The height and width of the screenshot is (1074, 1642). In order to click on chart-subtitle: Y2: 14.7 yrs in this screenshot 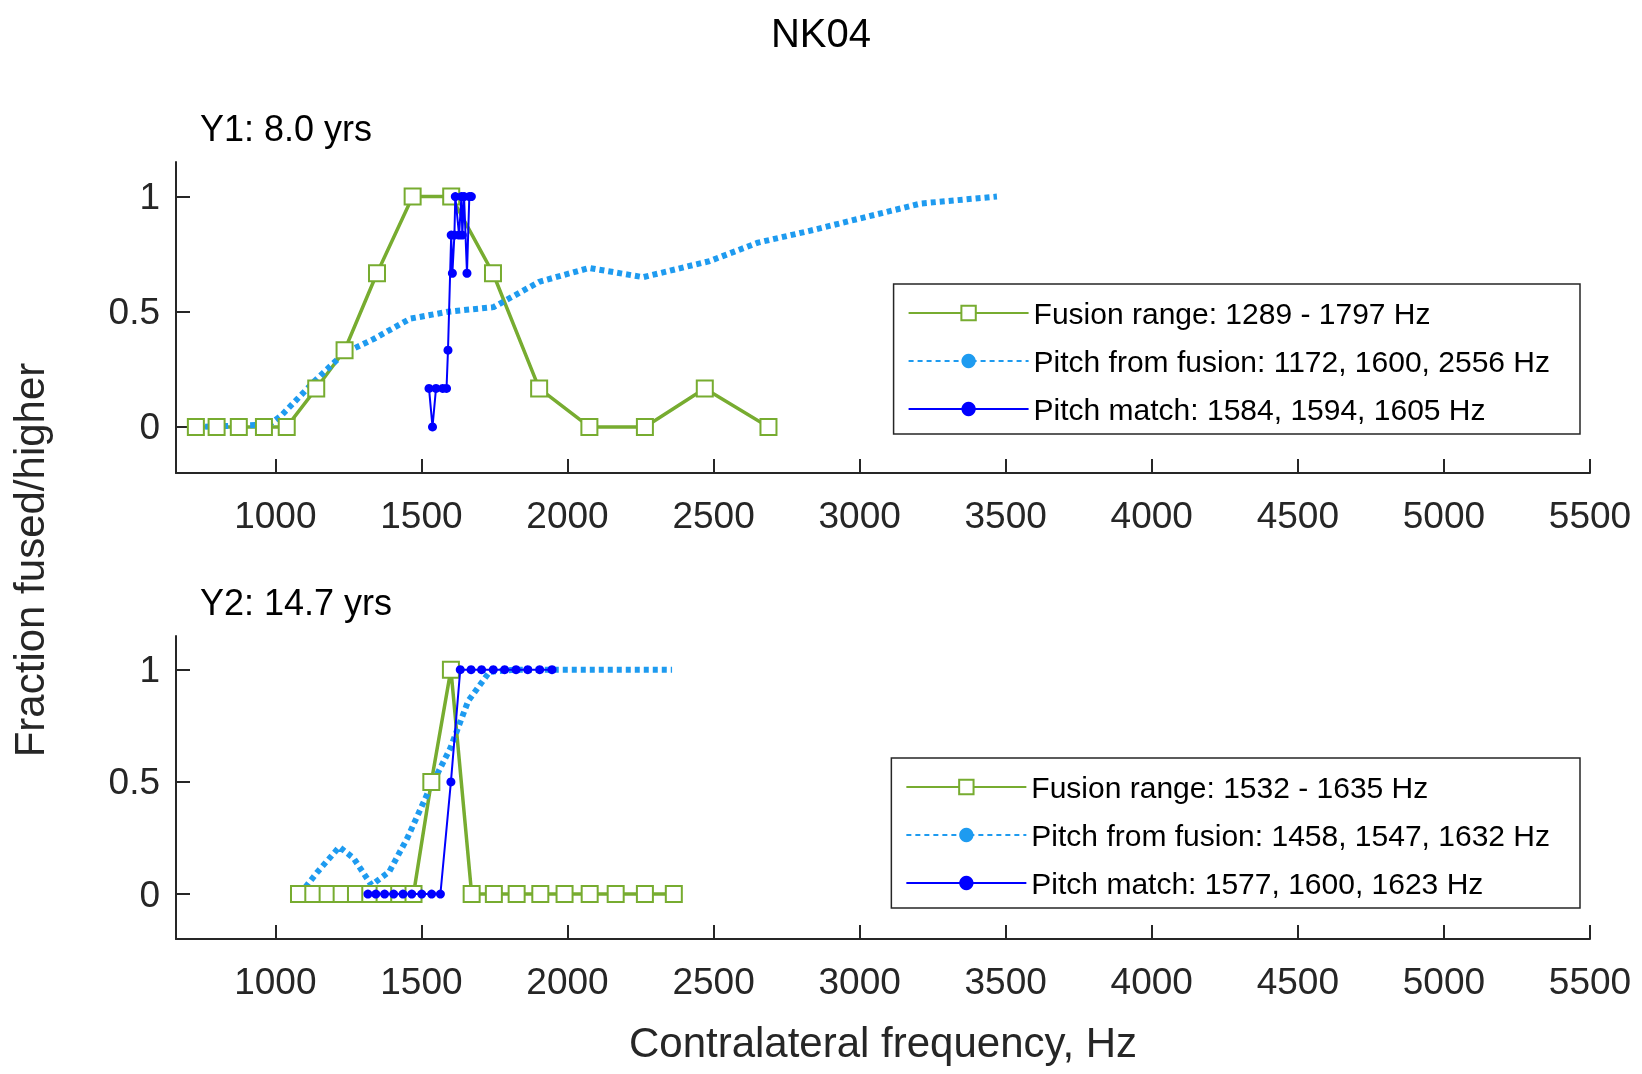, I will do `click(296, 602)`.